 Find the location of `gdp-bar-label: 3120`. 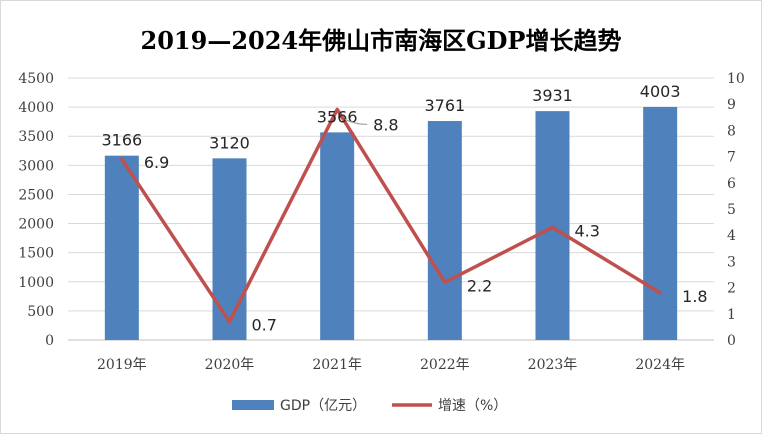

gdp-bar-label: 3120 is located at coordinates (229, 142).